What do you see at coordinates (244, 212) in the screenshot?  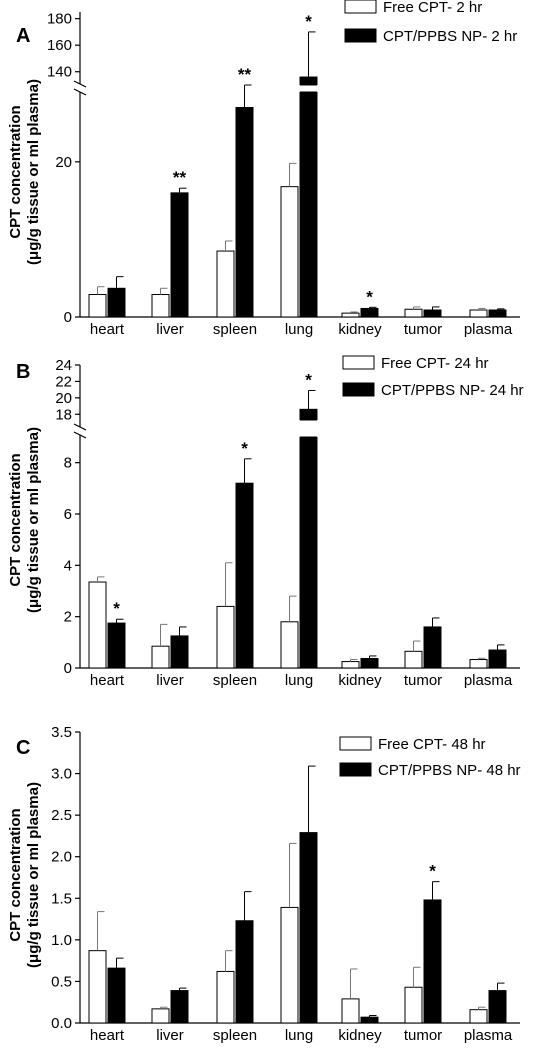 I see `panel-a-bar-np-spleen` at bounding box center [244, 212].